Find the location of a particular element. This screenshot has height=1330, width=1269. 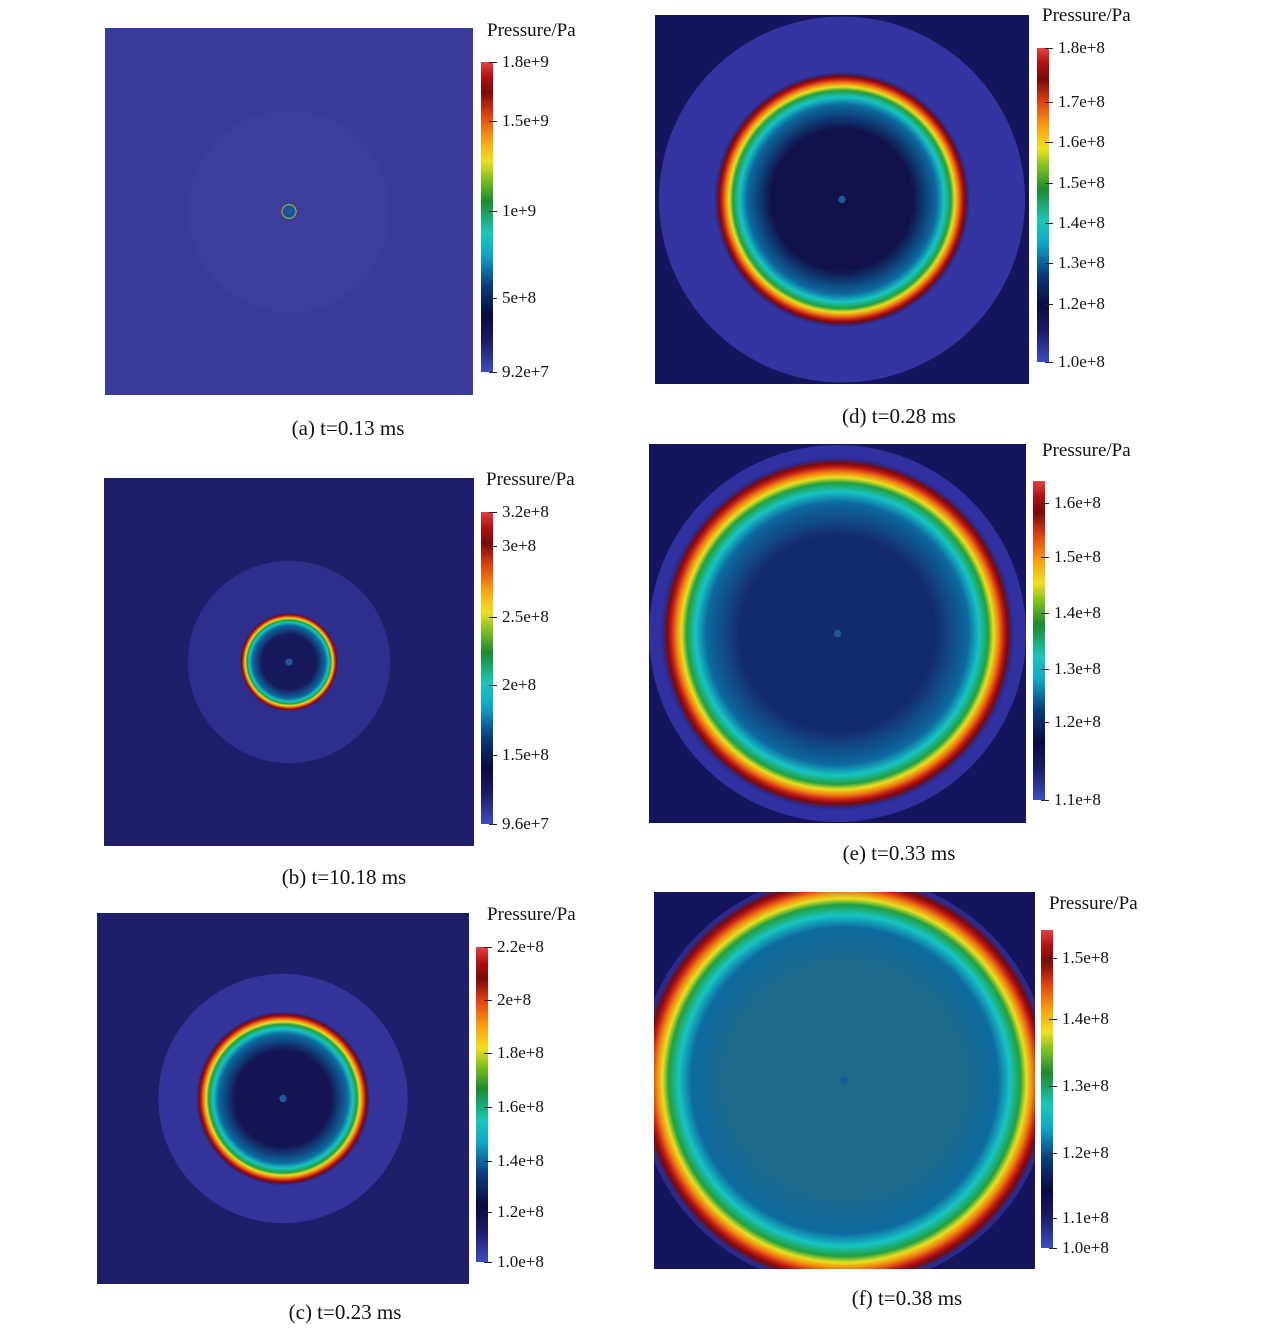

colorbar-c is located at coordinates (482, 1104).